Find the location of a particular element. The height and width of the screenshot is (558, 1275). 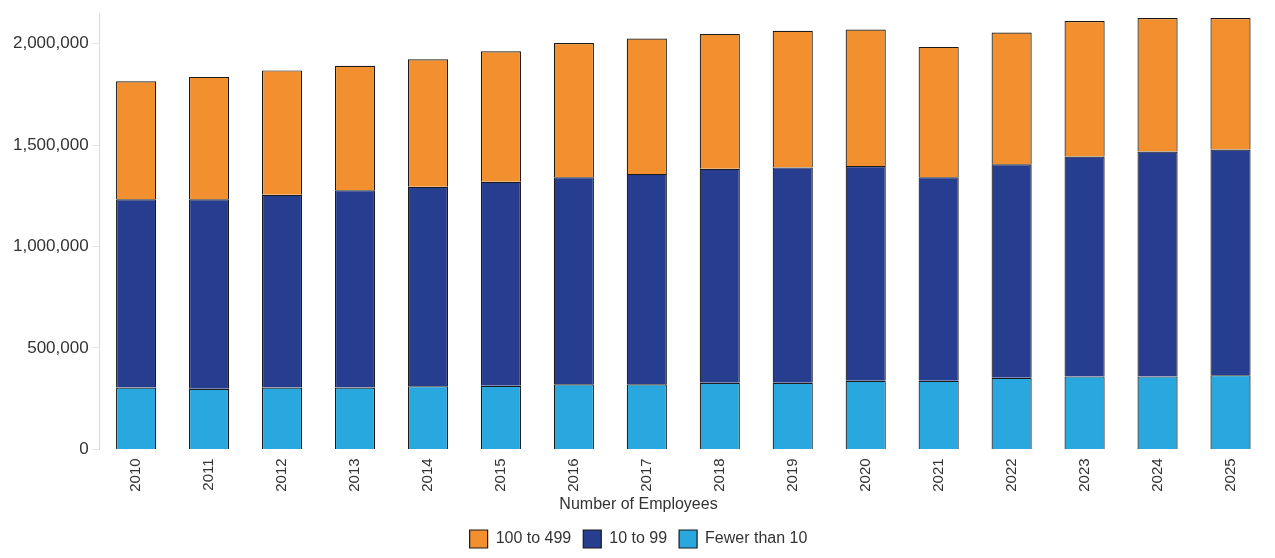

legend-label: 10 to 99 is located at coordinates (638, 538).